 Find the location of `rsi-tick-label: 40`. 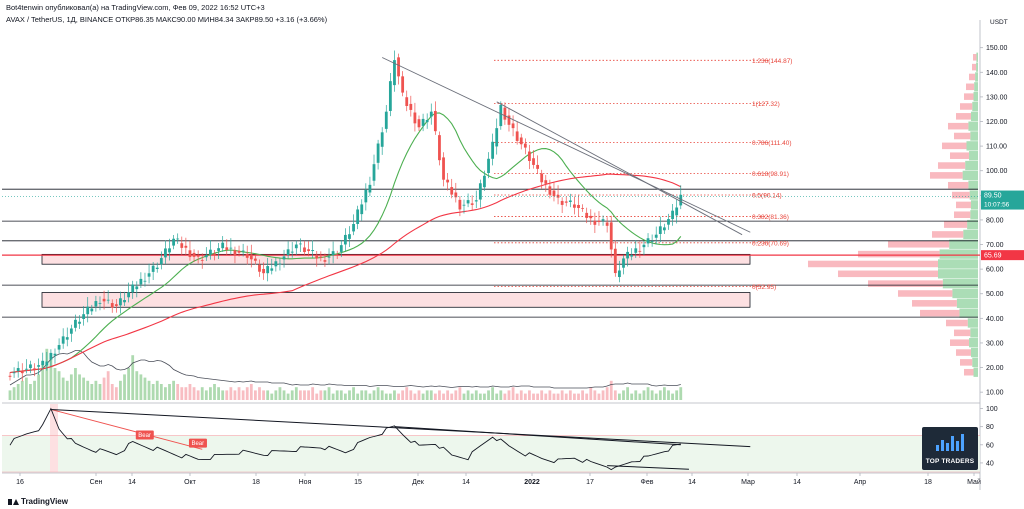

rsi-tick-label: 40 is located at coordinates (990, 463).